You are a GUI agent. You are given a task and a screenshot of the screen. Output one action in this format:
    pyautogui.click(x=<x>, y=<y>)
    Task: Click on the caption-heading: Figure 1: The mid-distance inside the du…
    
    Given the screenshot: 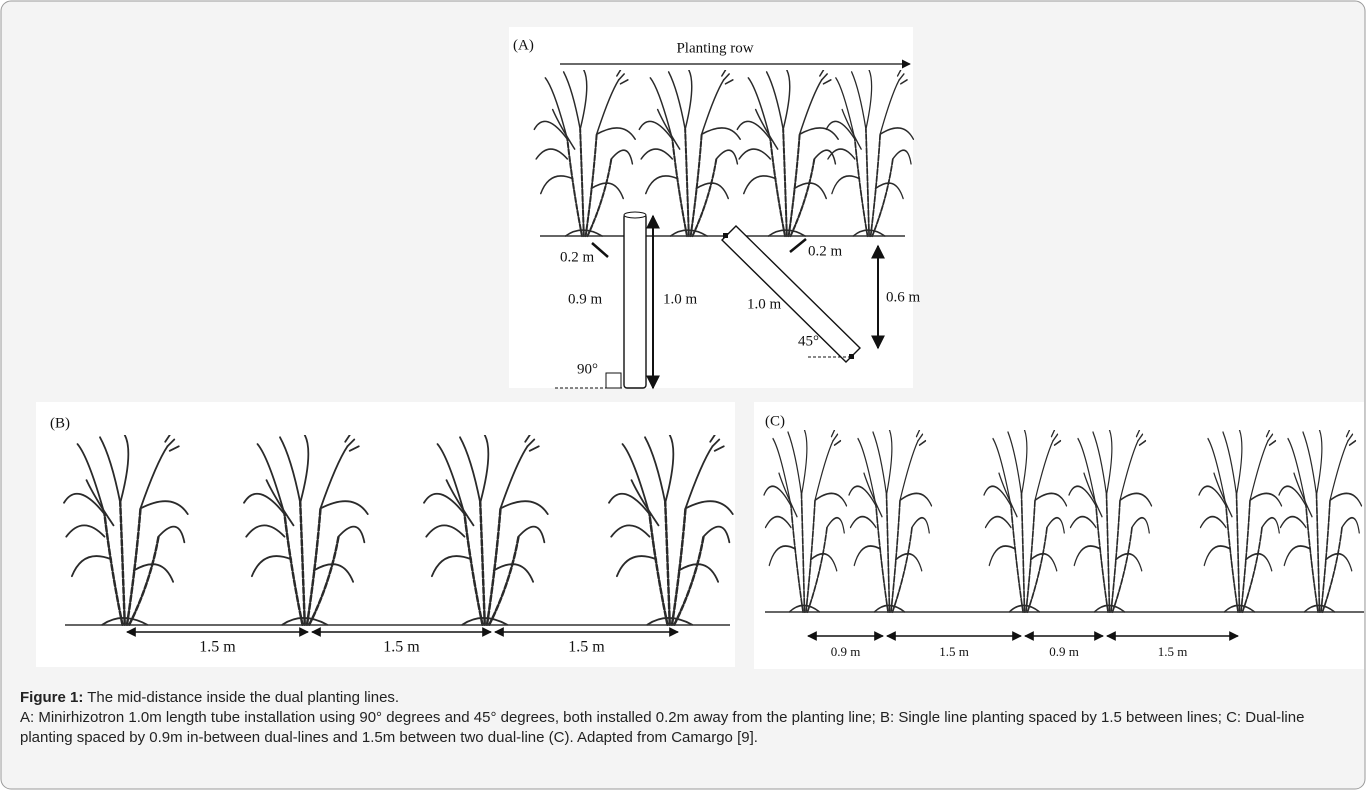 What is the action you would take?
    pyautogui.click(x=685, y=698)
    